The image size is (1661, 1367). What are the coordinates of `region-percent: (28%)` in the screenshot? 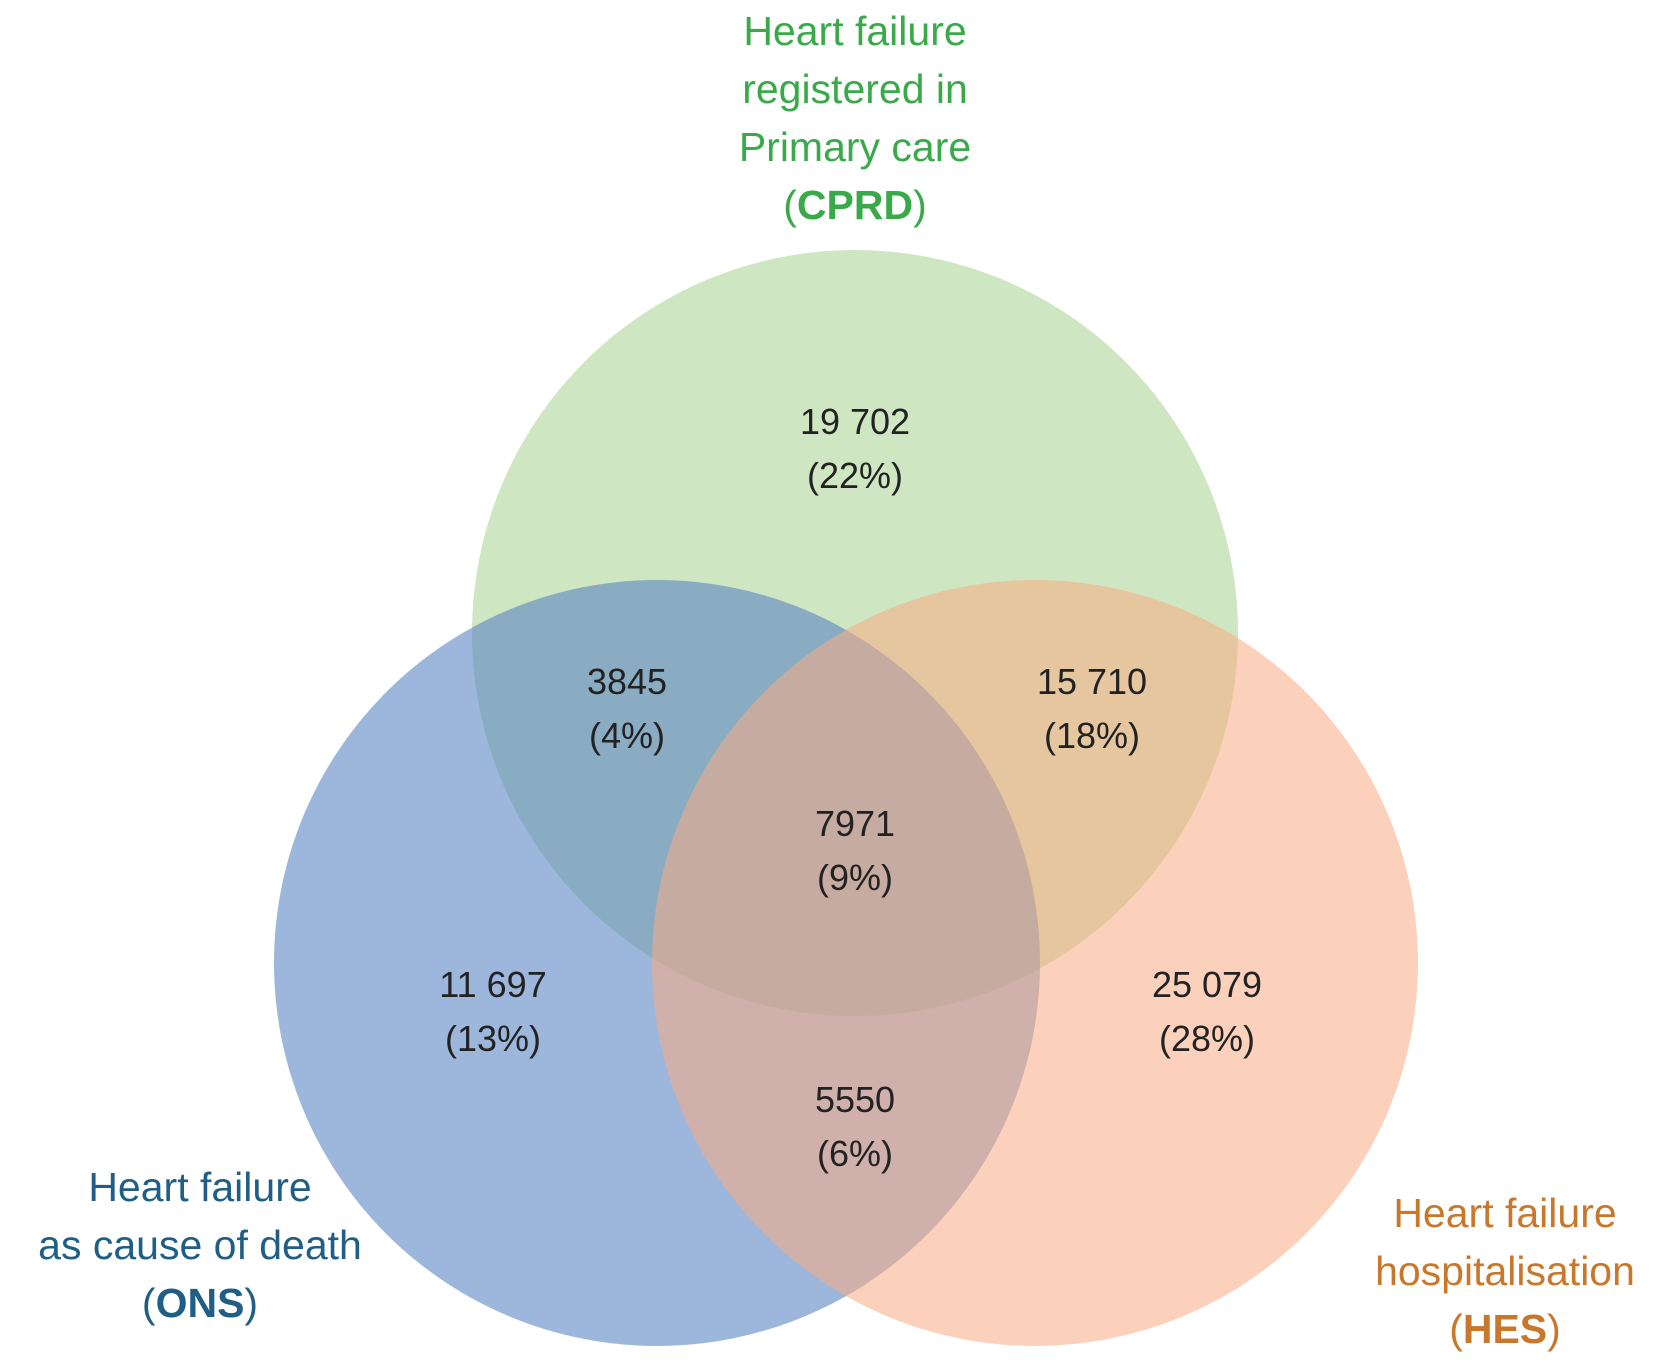 It's located at (1207, 1038).